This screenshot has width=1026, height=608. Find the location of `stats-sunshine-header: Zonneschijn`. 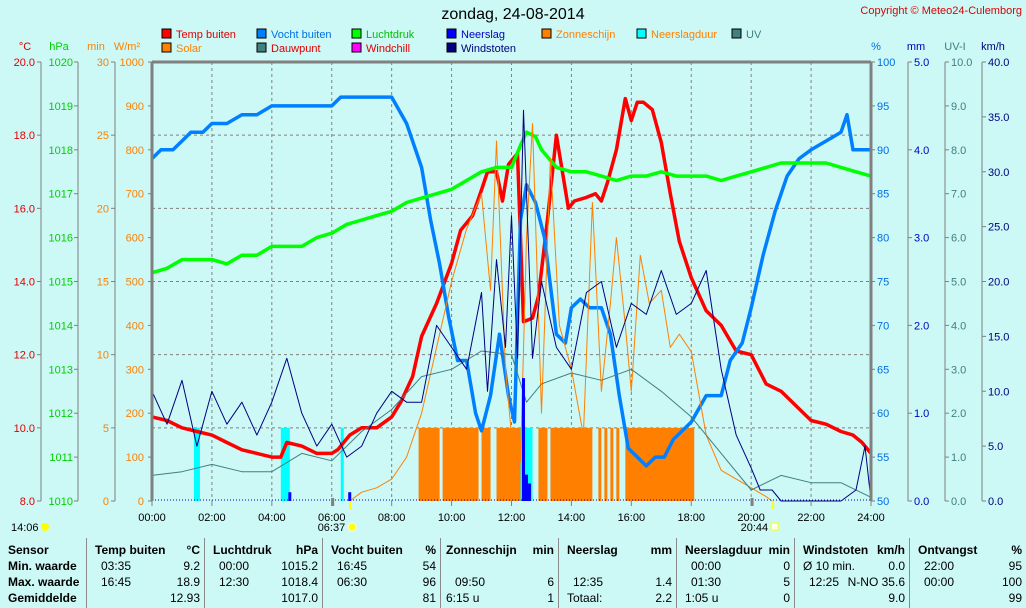

stats-sunshine-header: Zonneschijn is located at coordinates (481, 550).